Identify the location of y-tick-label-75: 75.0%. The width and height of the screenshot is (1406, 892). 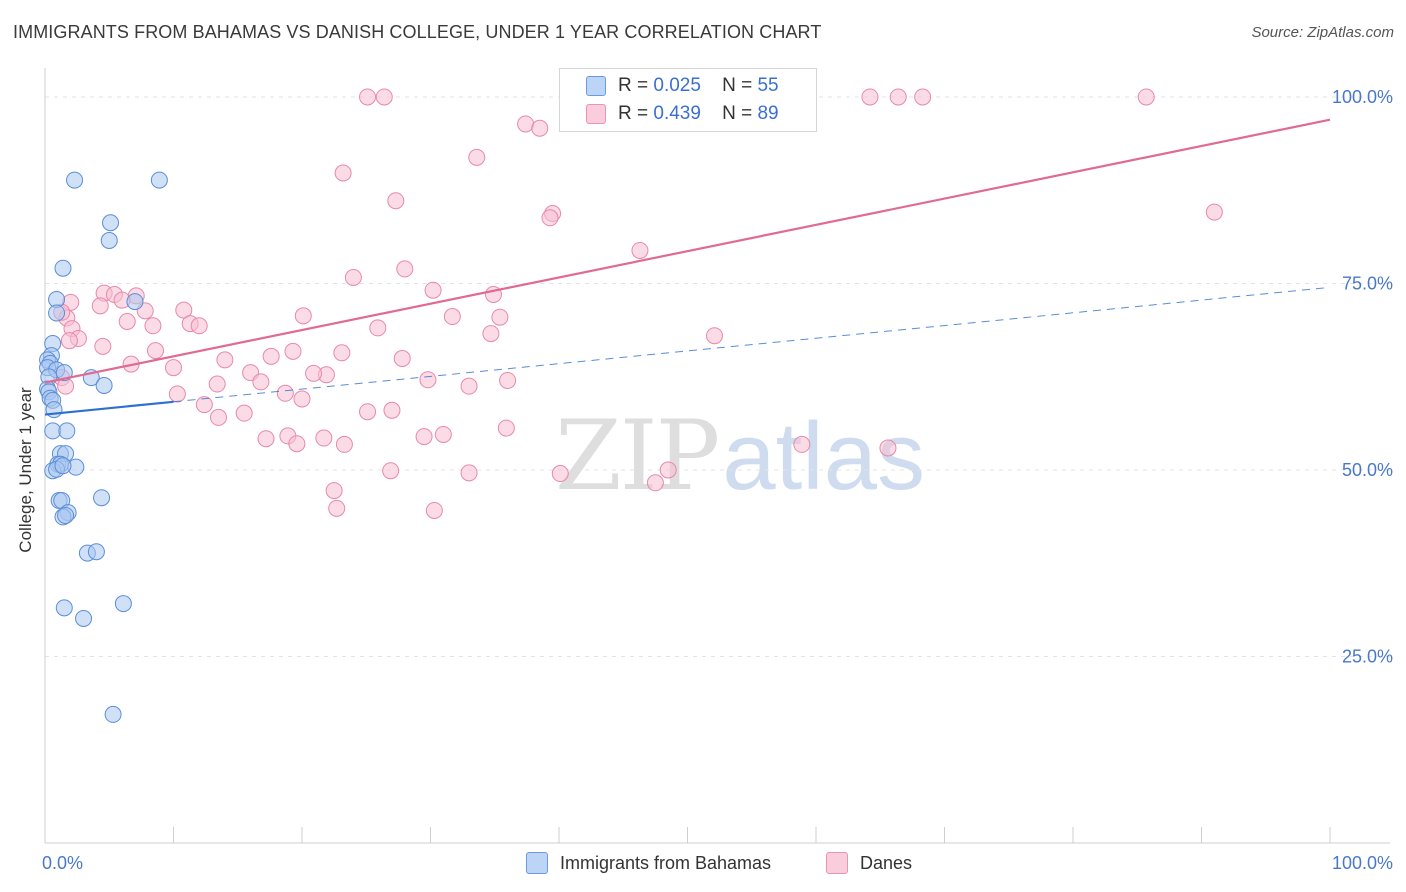
(1367, 284).